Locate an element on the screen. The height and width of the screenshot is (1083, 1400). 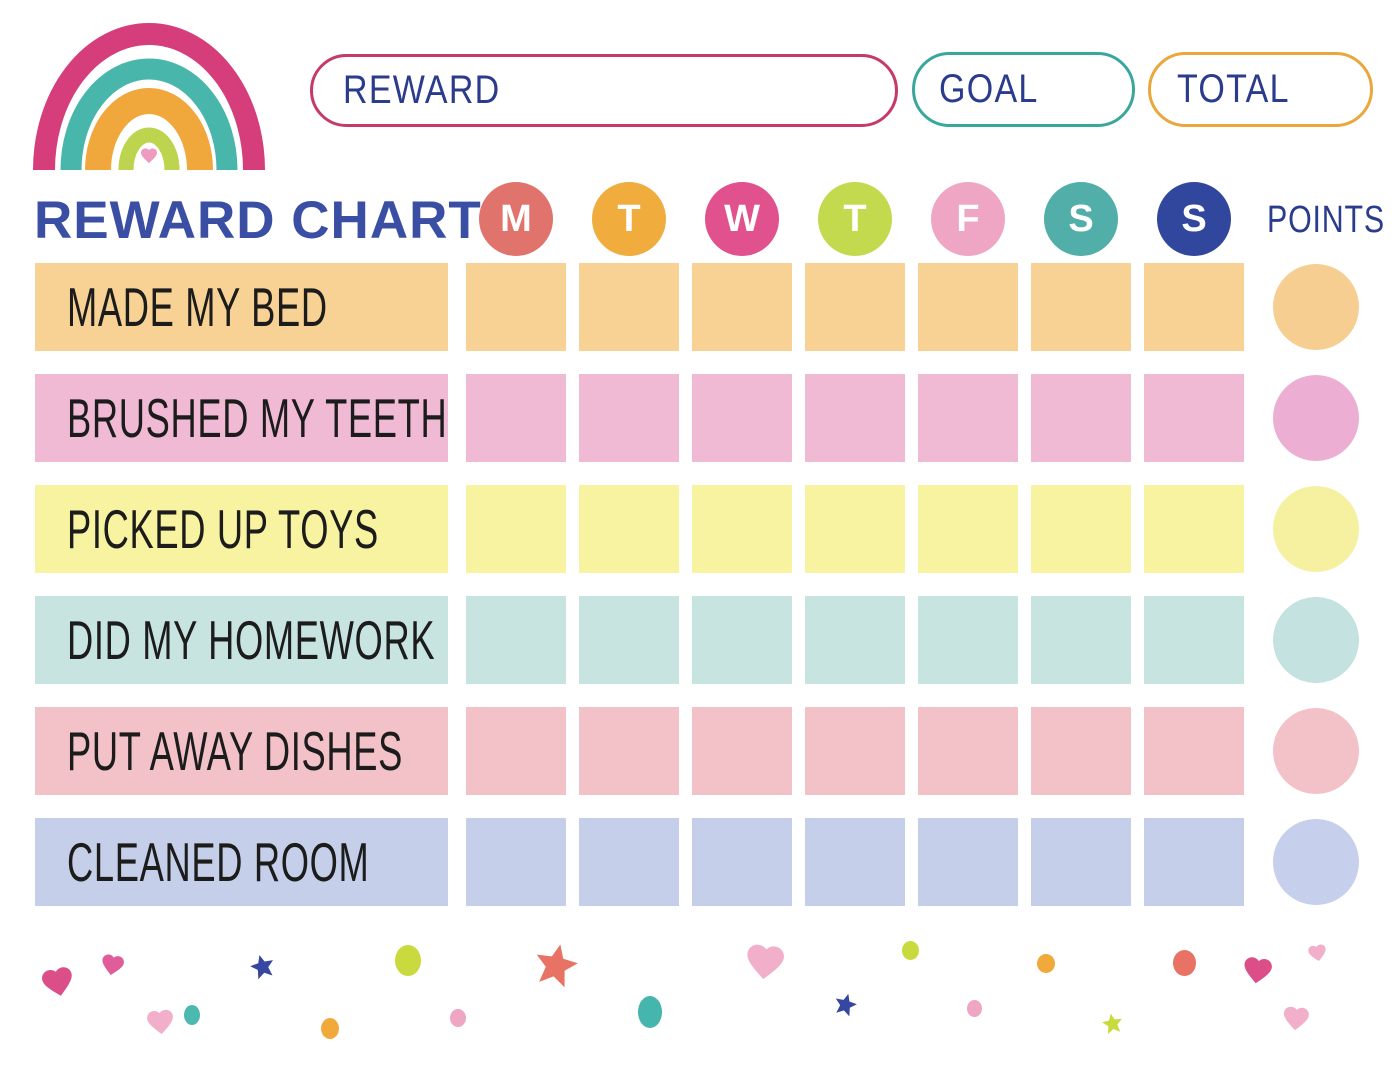
chore-row: PUT AWAY DISHES is located at coordinates (700, 751).